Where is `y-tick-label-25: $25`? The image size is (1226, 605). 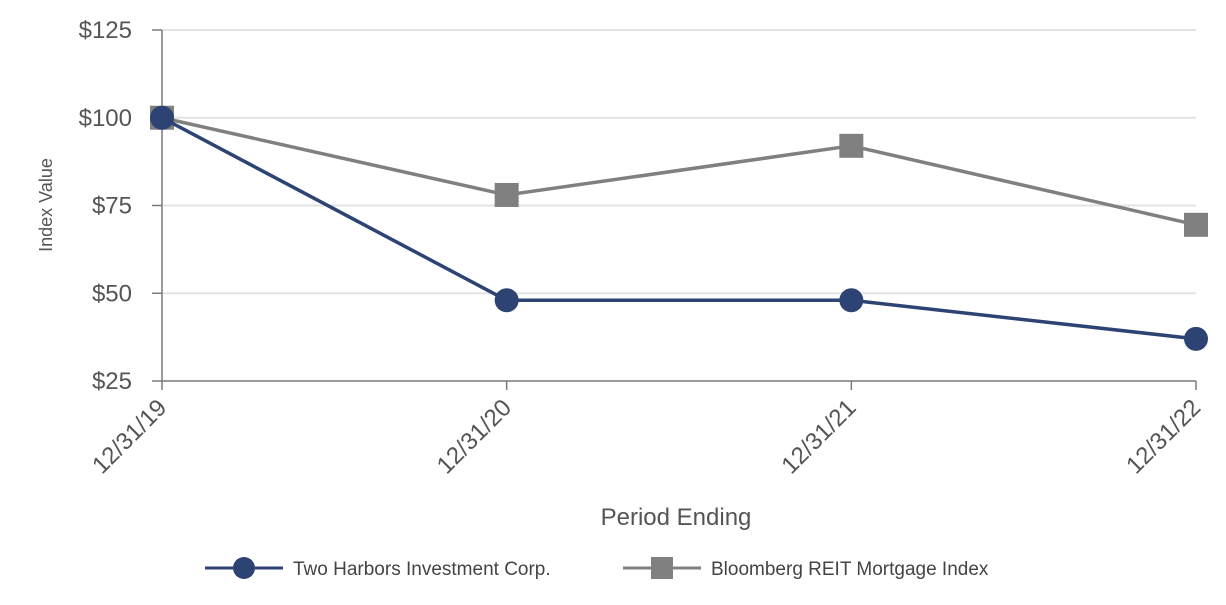
y-tick-label-25: $25 is located at coordinates (112, 381).